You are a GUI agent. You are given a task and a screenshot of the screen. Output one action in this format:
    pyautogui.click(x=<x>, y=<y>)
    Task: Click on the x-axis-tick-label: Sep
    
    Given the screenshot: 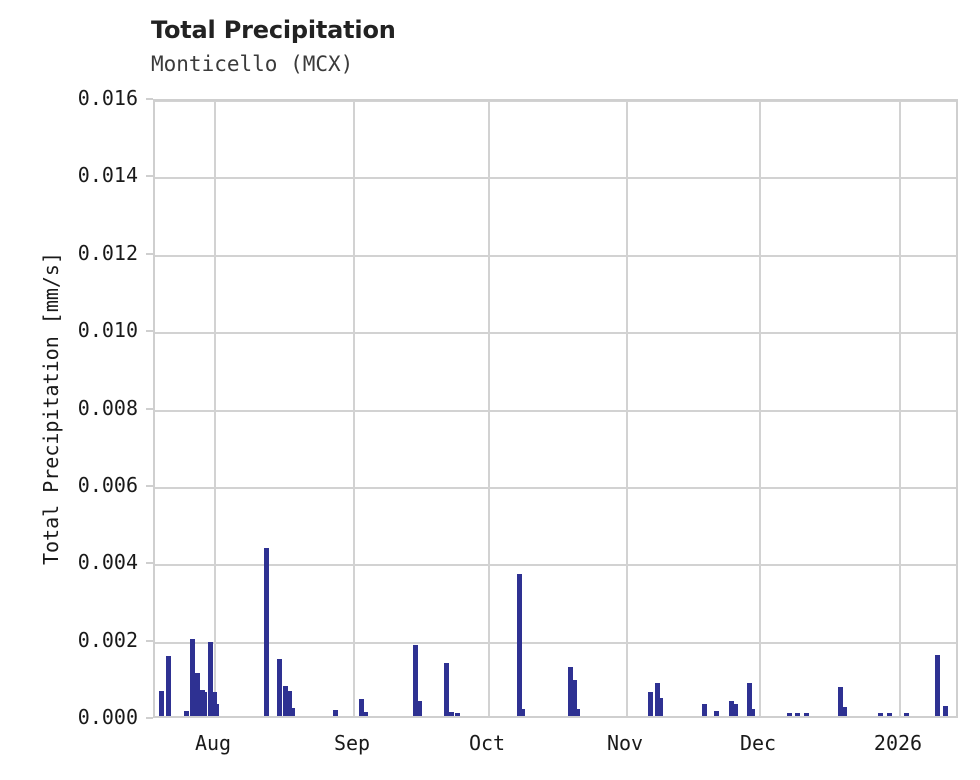 What is the action you would take?
    pyautogui.click(x=352, y=743)
    